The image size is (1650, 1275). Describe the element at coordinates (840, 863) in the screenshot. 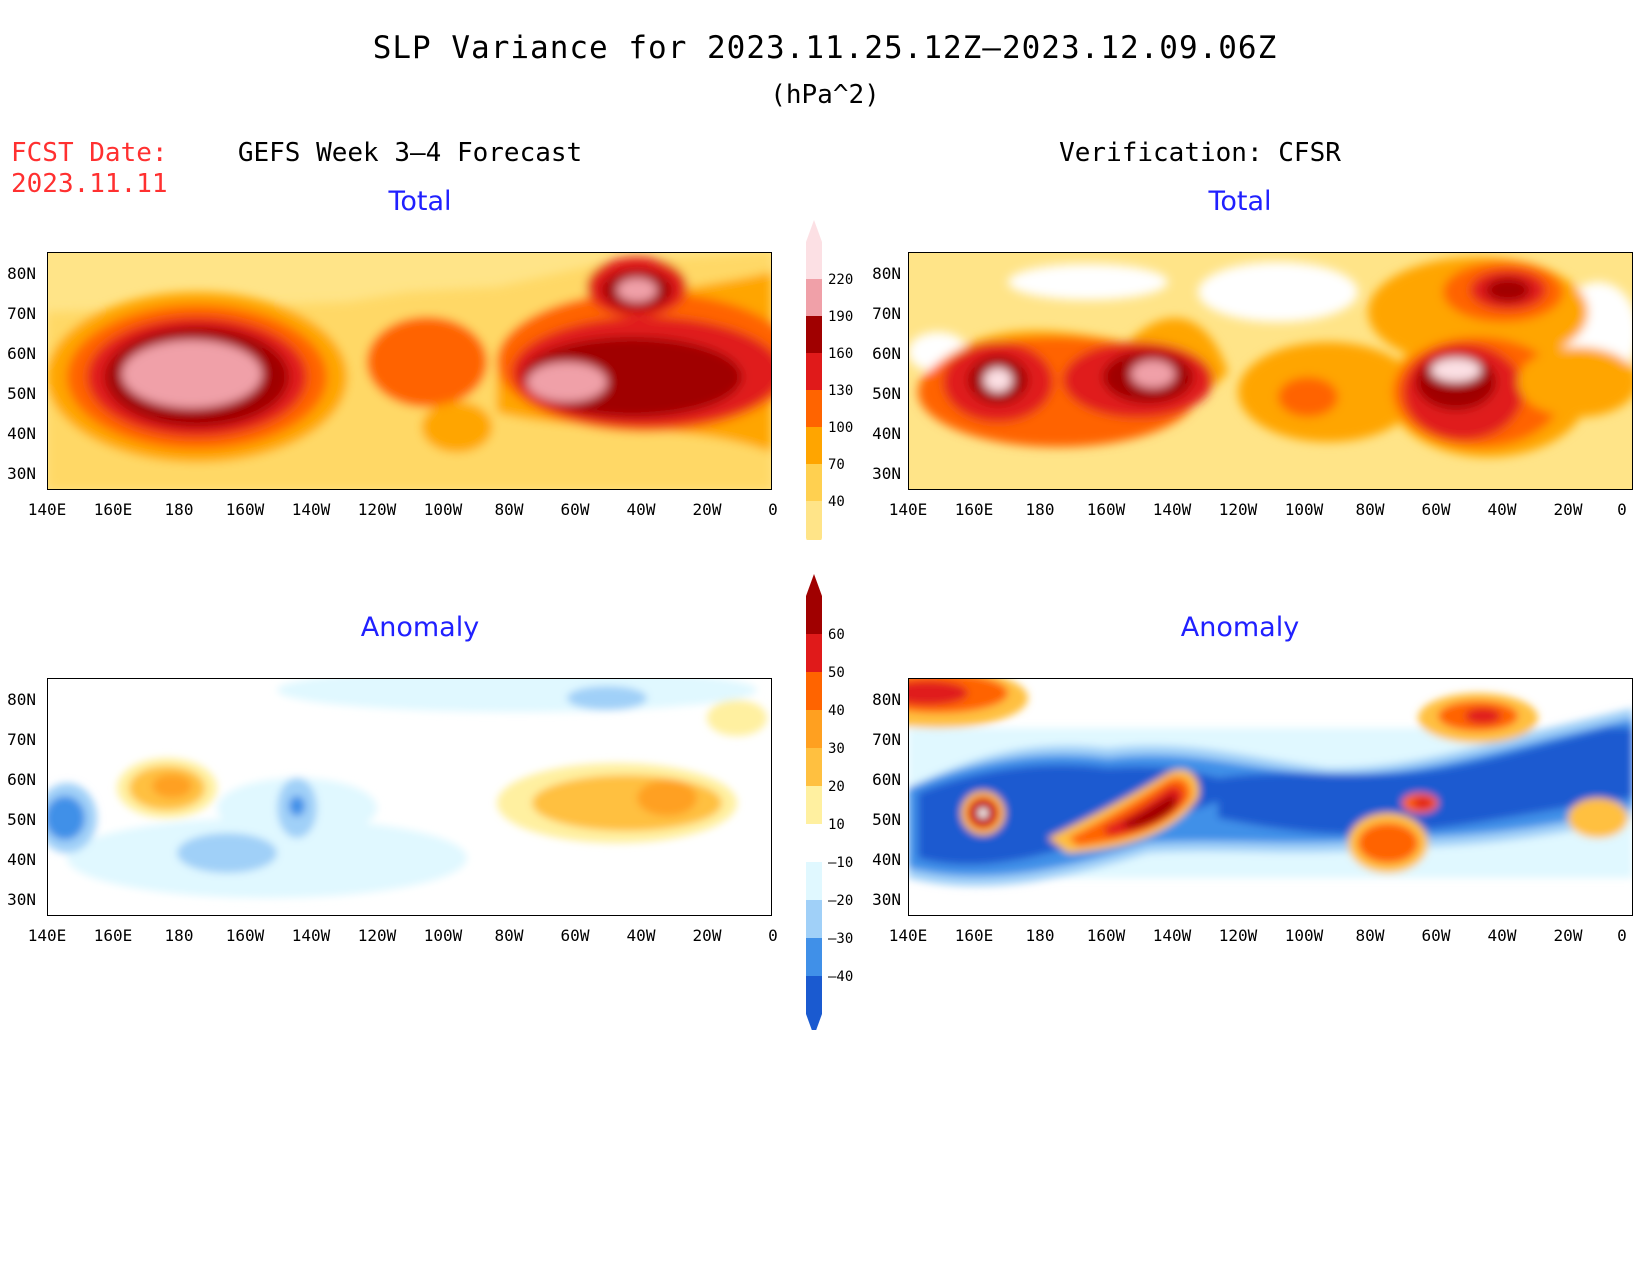

I see `colorbar-anomaly-tick-label: –10` at that location.